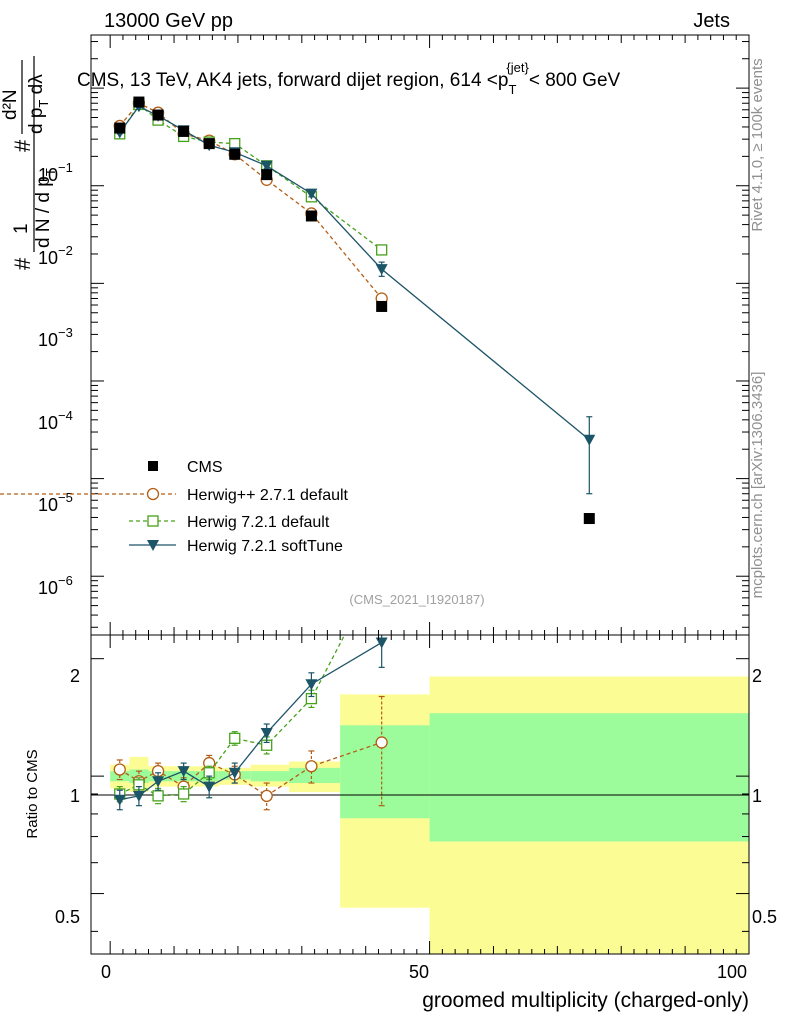  What do you see at coordinates (32, 793) in the screenshot?
I see `ratio-y-axis-title: Ratio to CMS` at bounding box center [32, 793].